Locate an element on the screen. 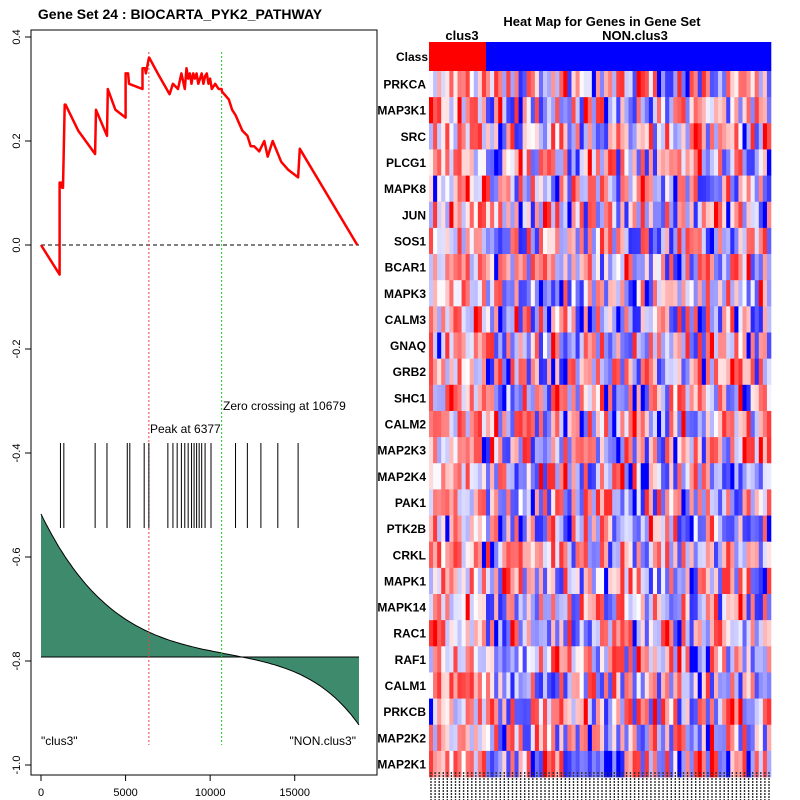  metric-outline is located at coordinates (200, 619).